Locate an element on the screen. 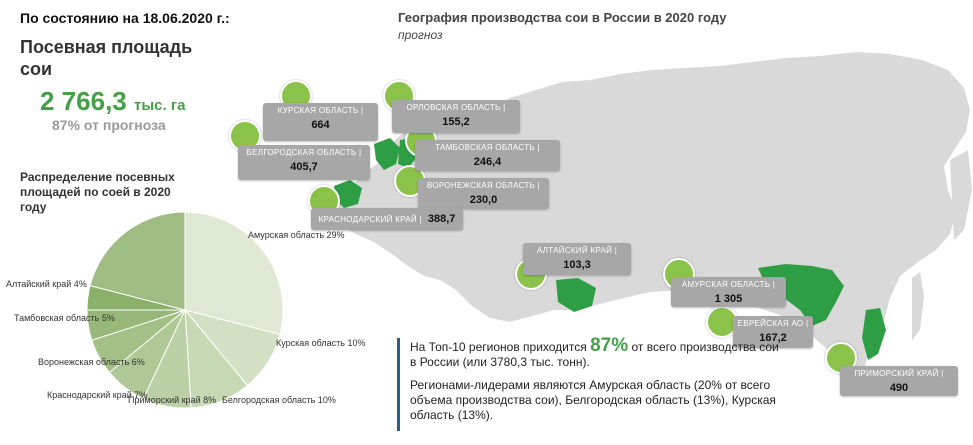 This screenshot has width=973, height=445. sakhalin-island is located at coordinates (918, 306).